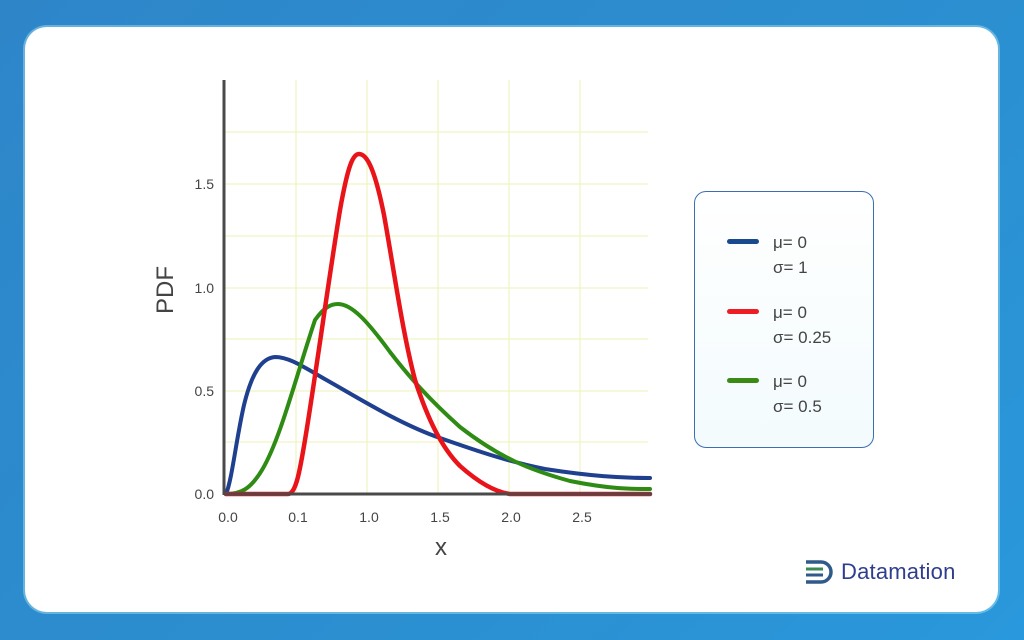 The image size is (1024, 640). I want to click on y-axis-label: PDF, so click(165, 290).